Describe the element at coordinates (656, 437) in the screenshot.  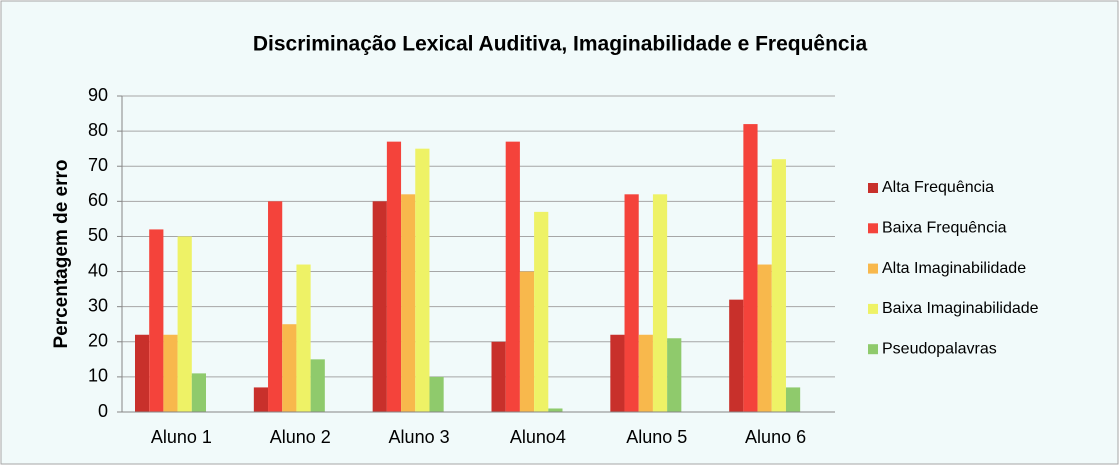
I see `x-tick-label: Aluno 5` at that location.